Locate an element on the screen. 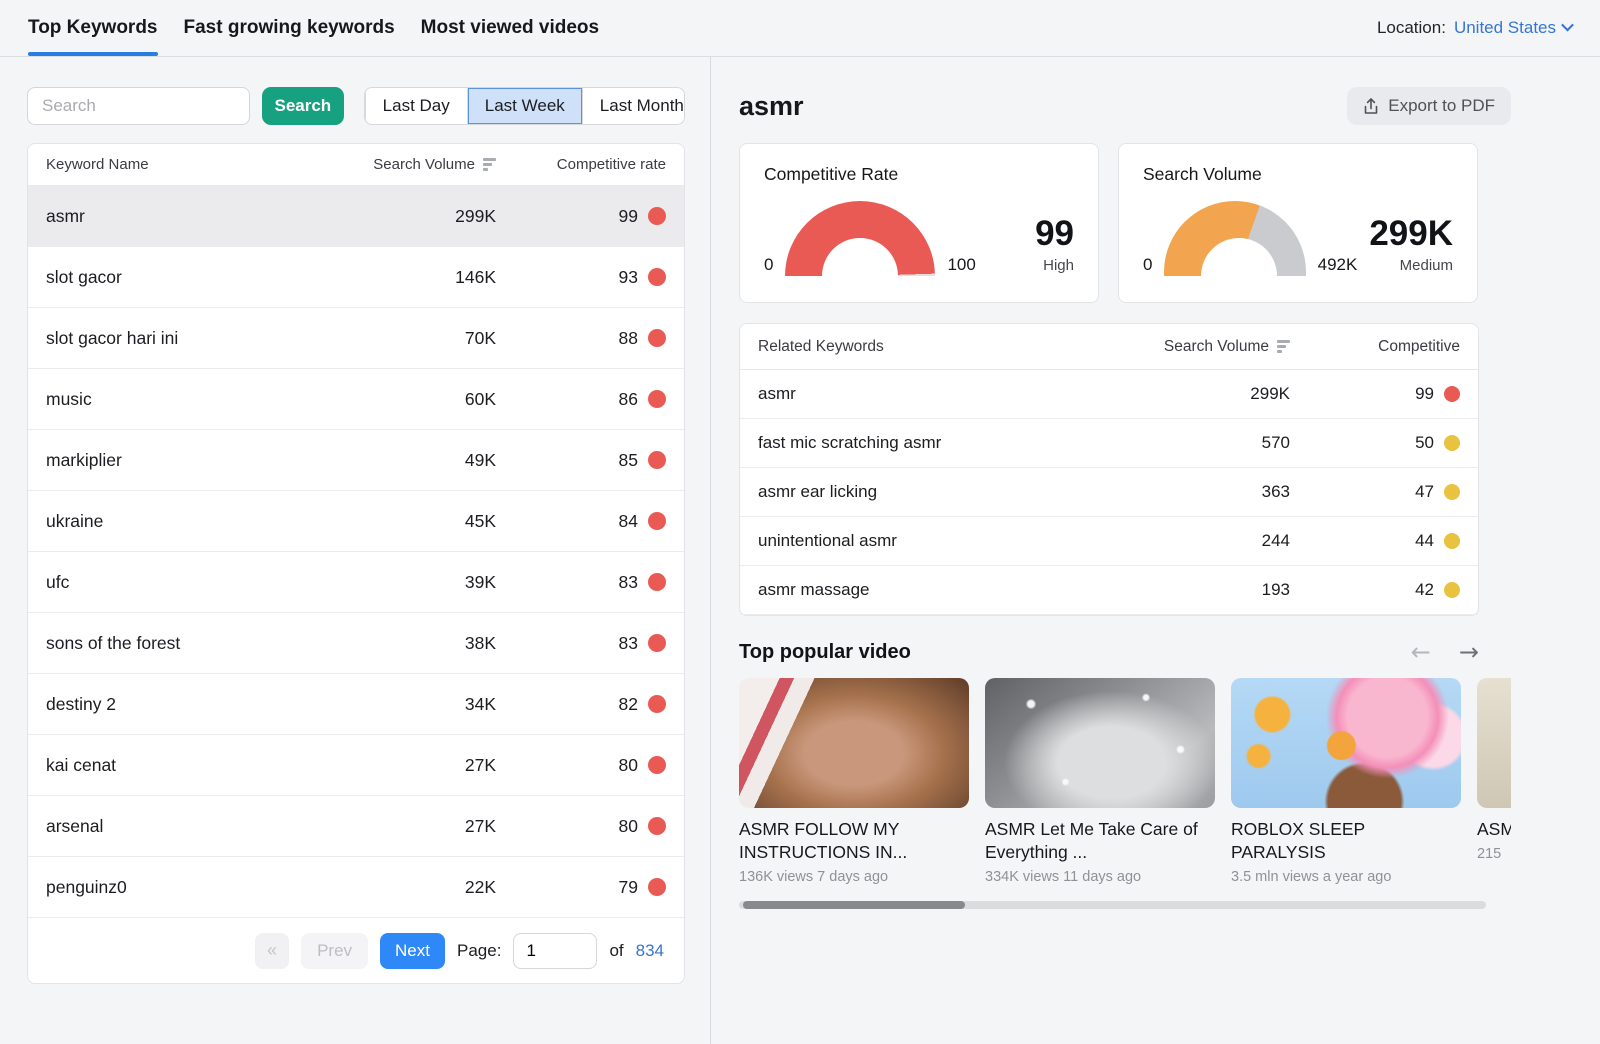  top-popular-video-heading: Top popular video is located at coordinates (825, 651).